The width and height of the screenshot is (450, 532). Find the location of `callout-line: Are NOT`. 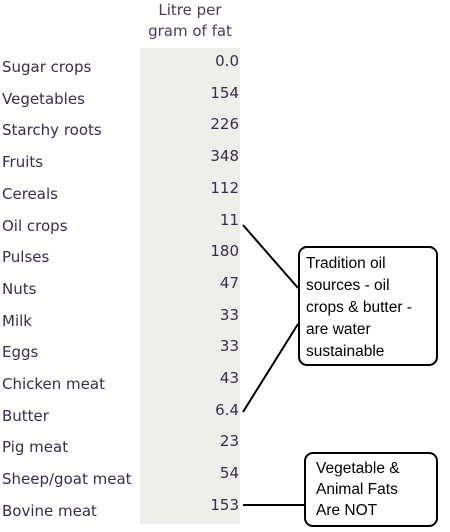

callout-line: Are NOT is located at coordinates (347, 510).